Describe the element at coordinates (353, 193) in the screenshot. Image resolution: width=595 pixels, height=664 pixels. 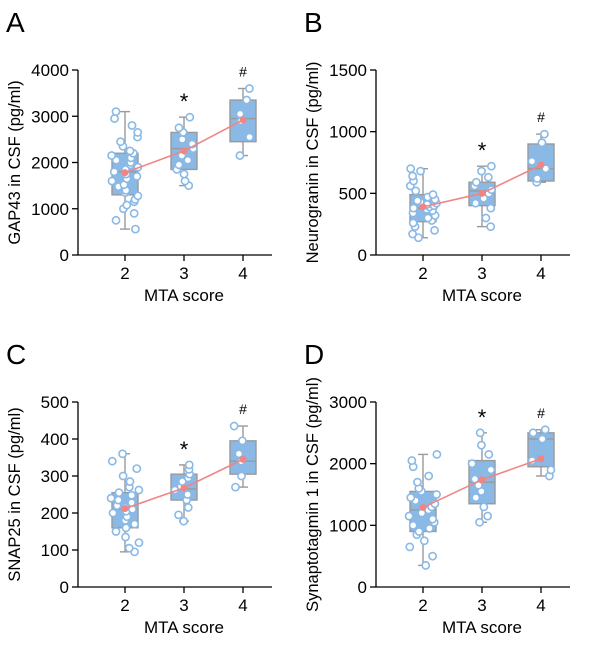
I see `y-tick-label: 500` at that location.